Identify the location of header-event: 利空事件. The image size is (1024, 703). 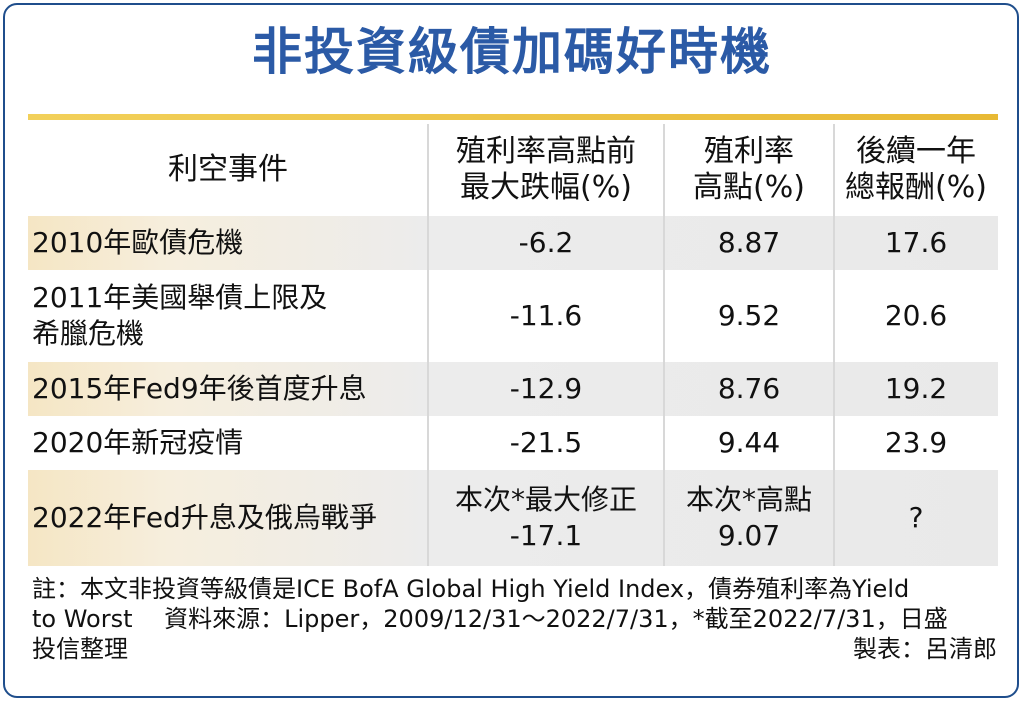
(228, 169).